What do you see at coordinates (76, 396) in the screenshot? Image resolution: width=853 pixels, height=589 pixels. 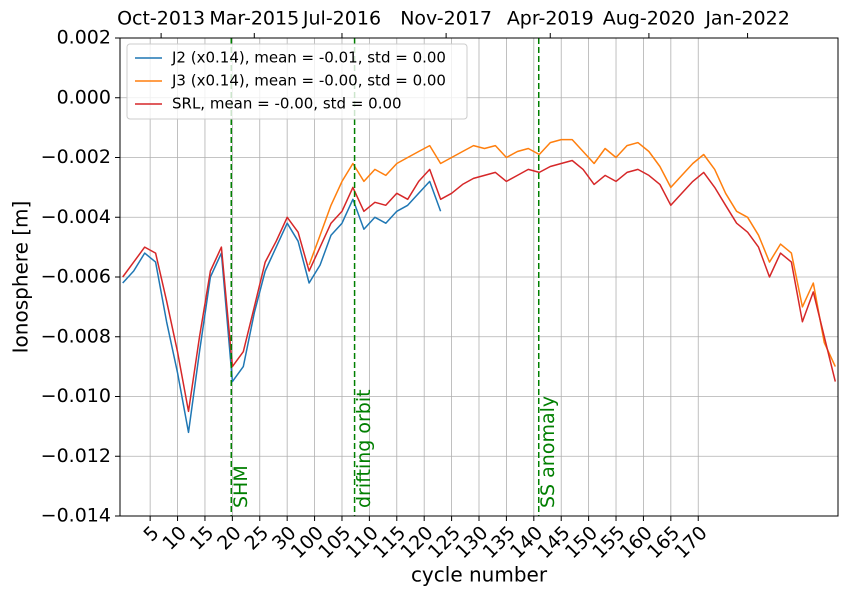 I see `y-tick-label: −0.010` at bounding box center [76, 396].